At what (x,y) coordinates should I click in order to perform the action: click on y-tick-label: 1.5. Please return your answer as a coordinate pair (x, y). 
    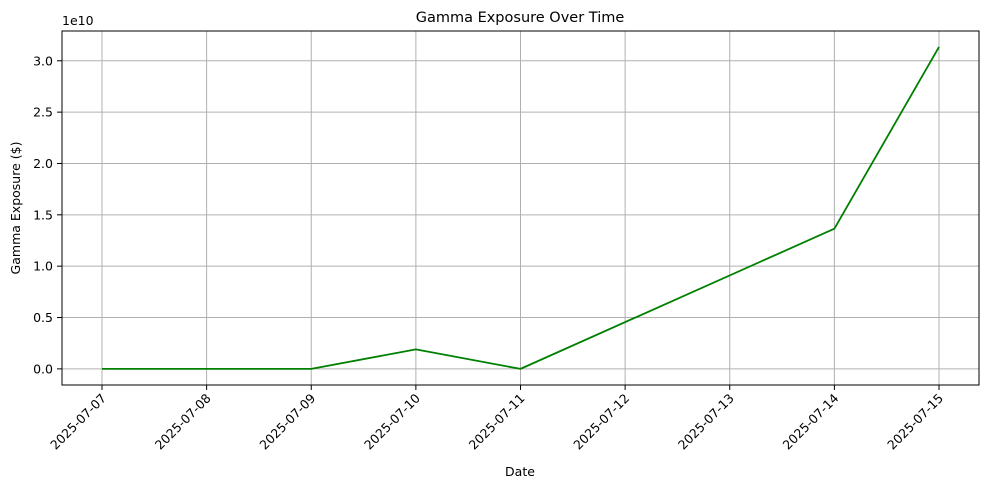
    Looking at the image, I should click on (43, 214).